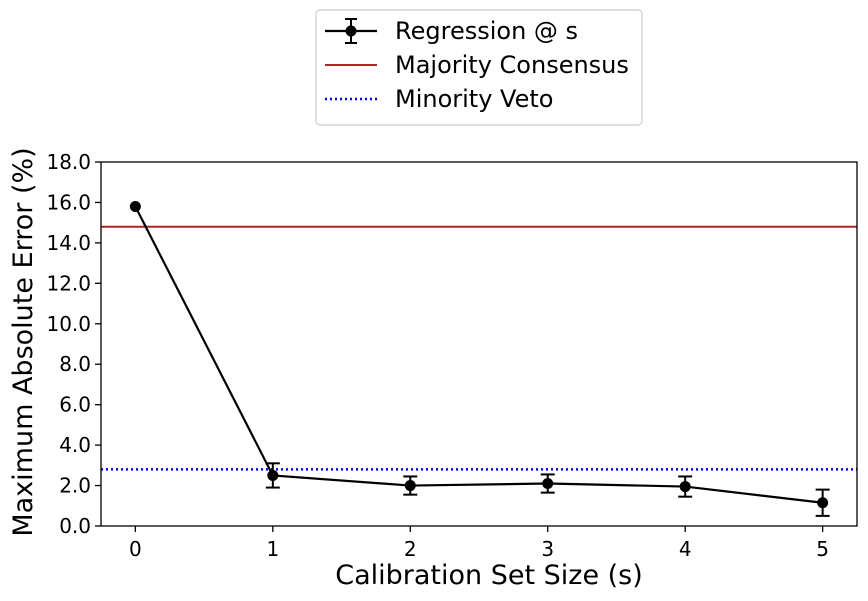 The height and width of the screenshot is (601, 868). Describe the element at coordinates (547, 549) in the screenshot. I see `x-tick-label: 3` at that location.